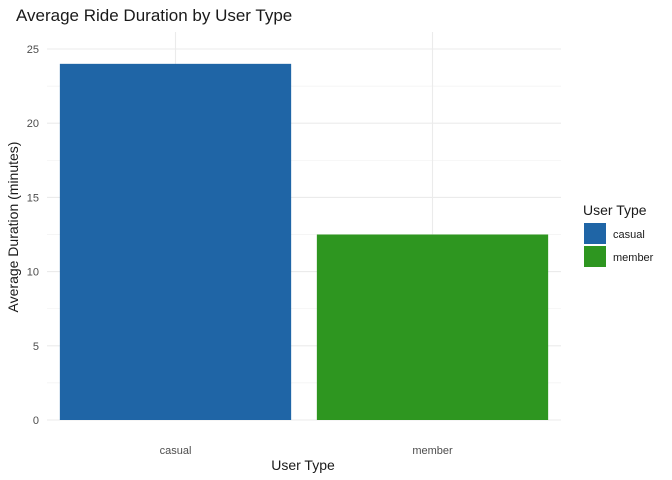  I want to click on y-tick-label: 20, so click(33, 124).